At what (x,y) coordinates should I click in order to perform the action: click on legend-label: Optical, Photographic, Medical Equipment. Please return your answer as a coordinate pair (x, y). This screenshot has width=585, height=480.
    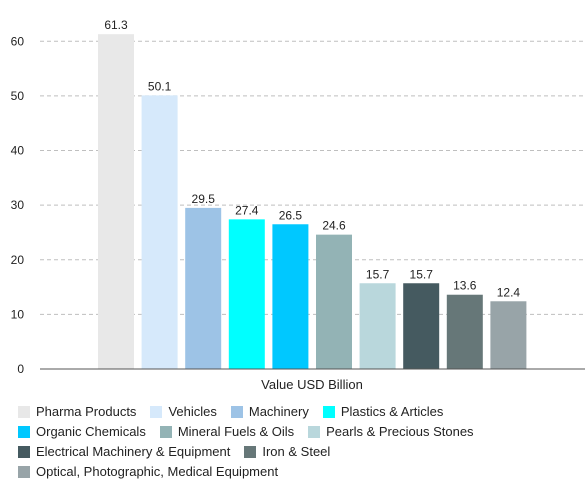
    Looking at the image, I should click on (157, 471).